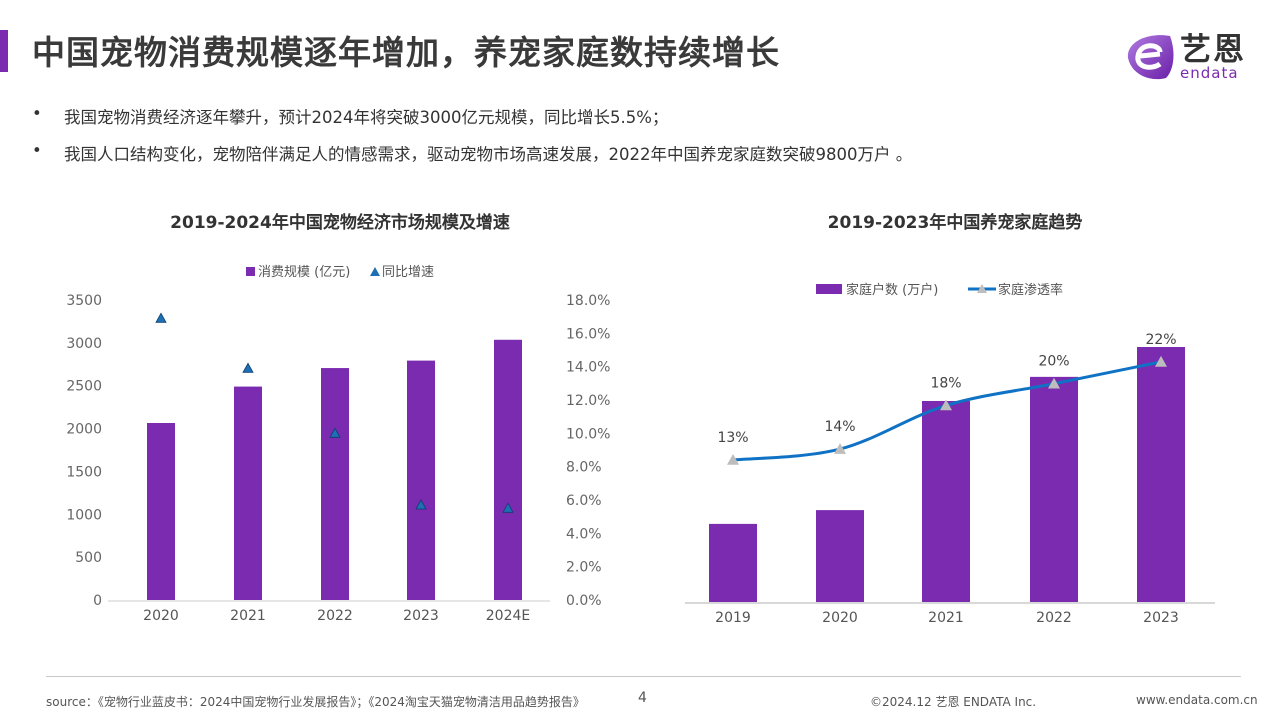 This screenshot has width=1280, height=712. I want to click on chart2-legend-bar-swatch, so click(829, 289).